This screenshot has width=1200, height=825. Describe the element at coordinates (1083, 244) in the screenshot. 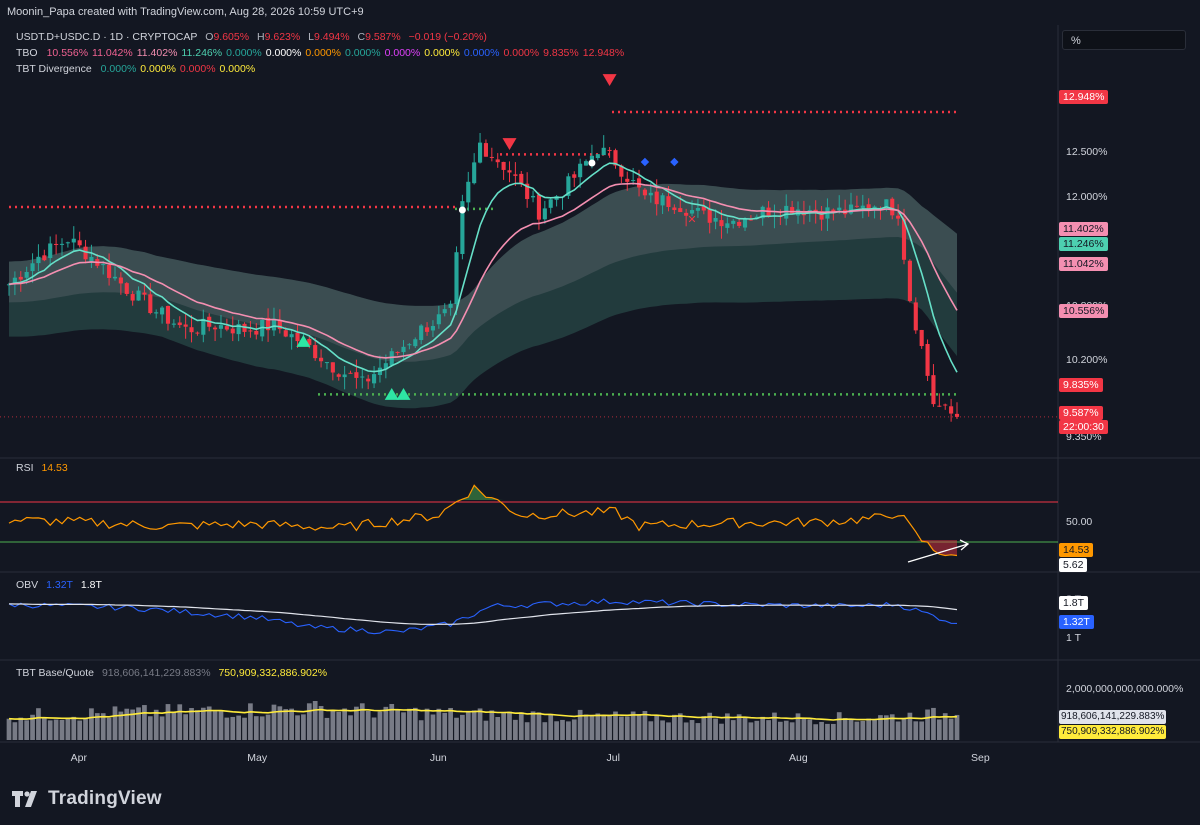

I see `price-axis-level-label: 11.246%` at that location.